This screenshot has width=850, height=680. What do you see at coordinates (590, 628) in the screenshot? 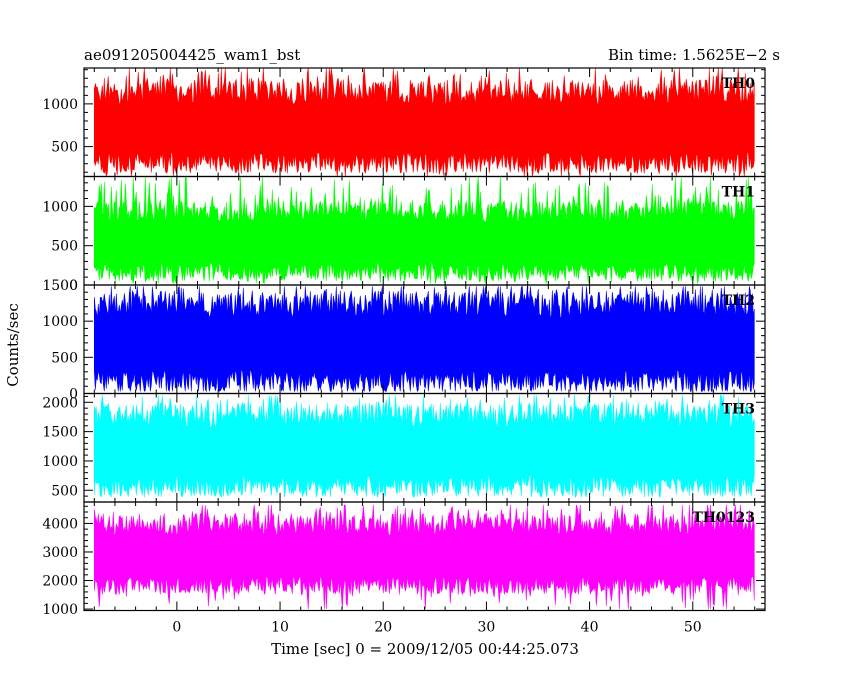
I see `x-tick-label: 40` at bounding box center [590, 628].